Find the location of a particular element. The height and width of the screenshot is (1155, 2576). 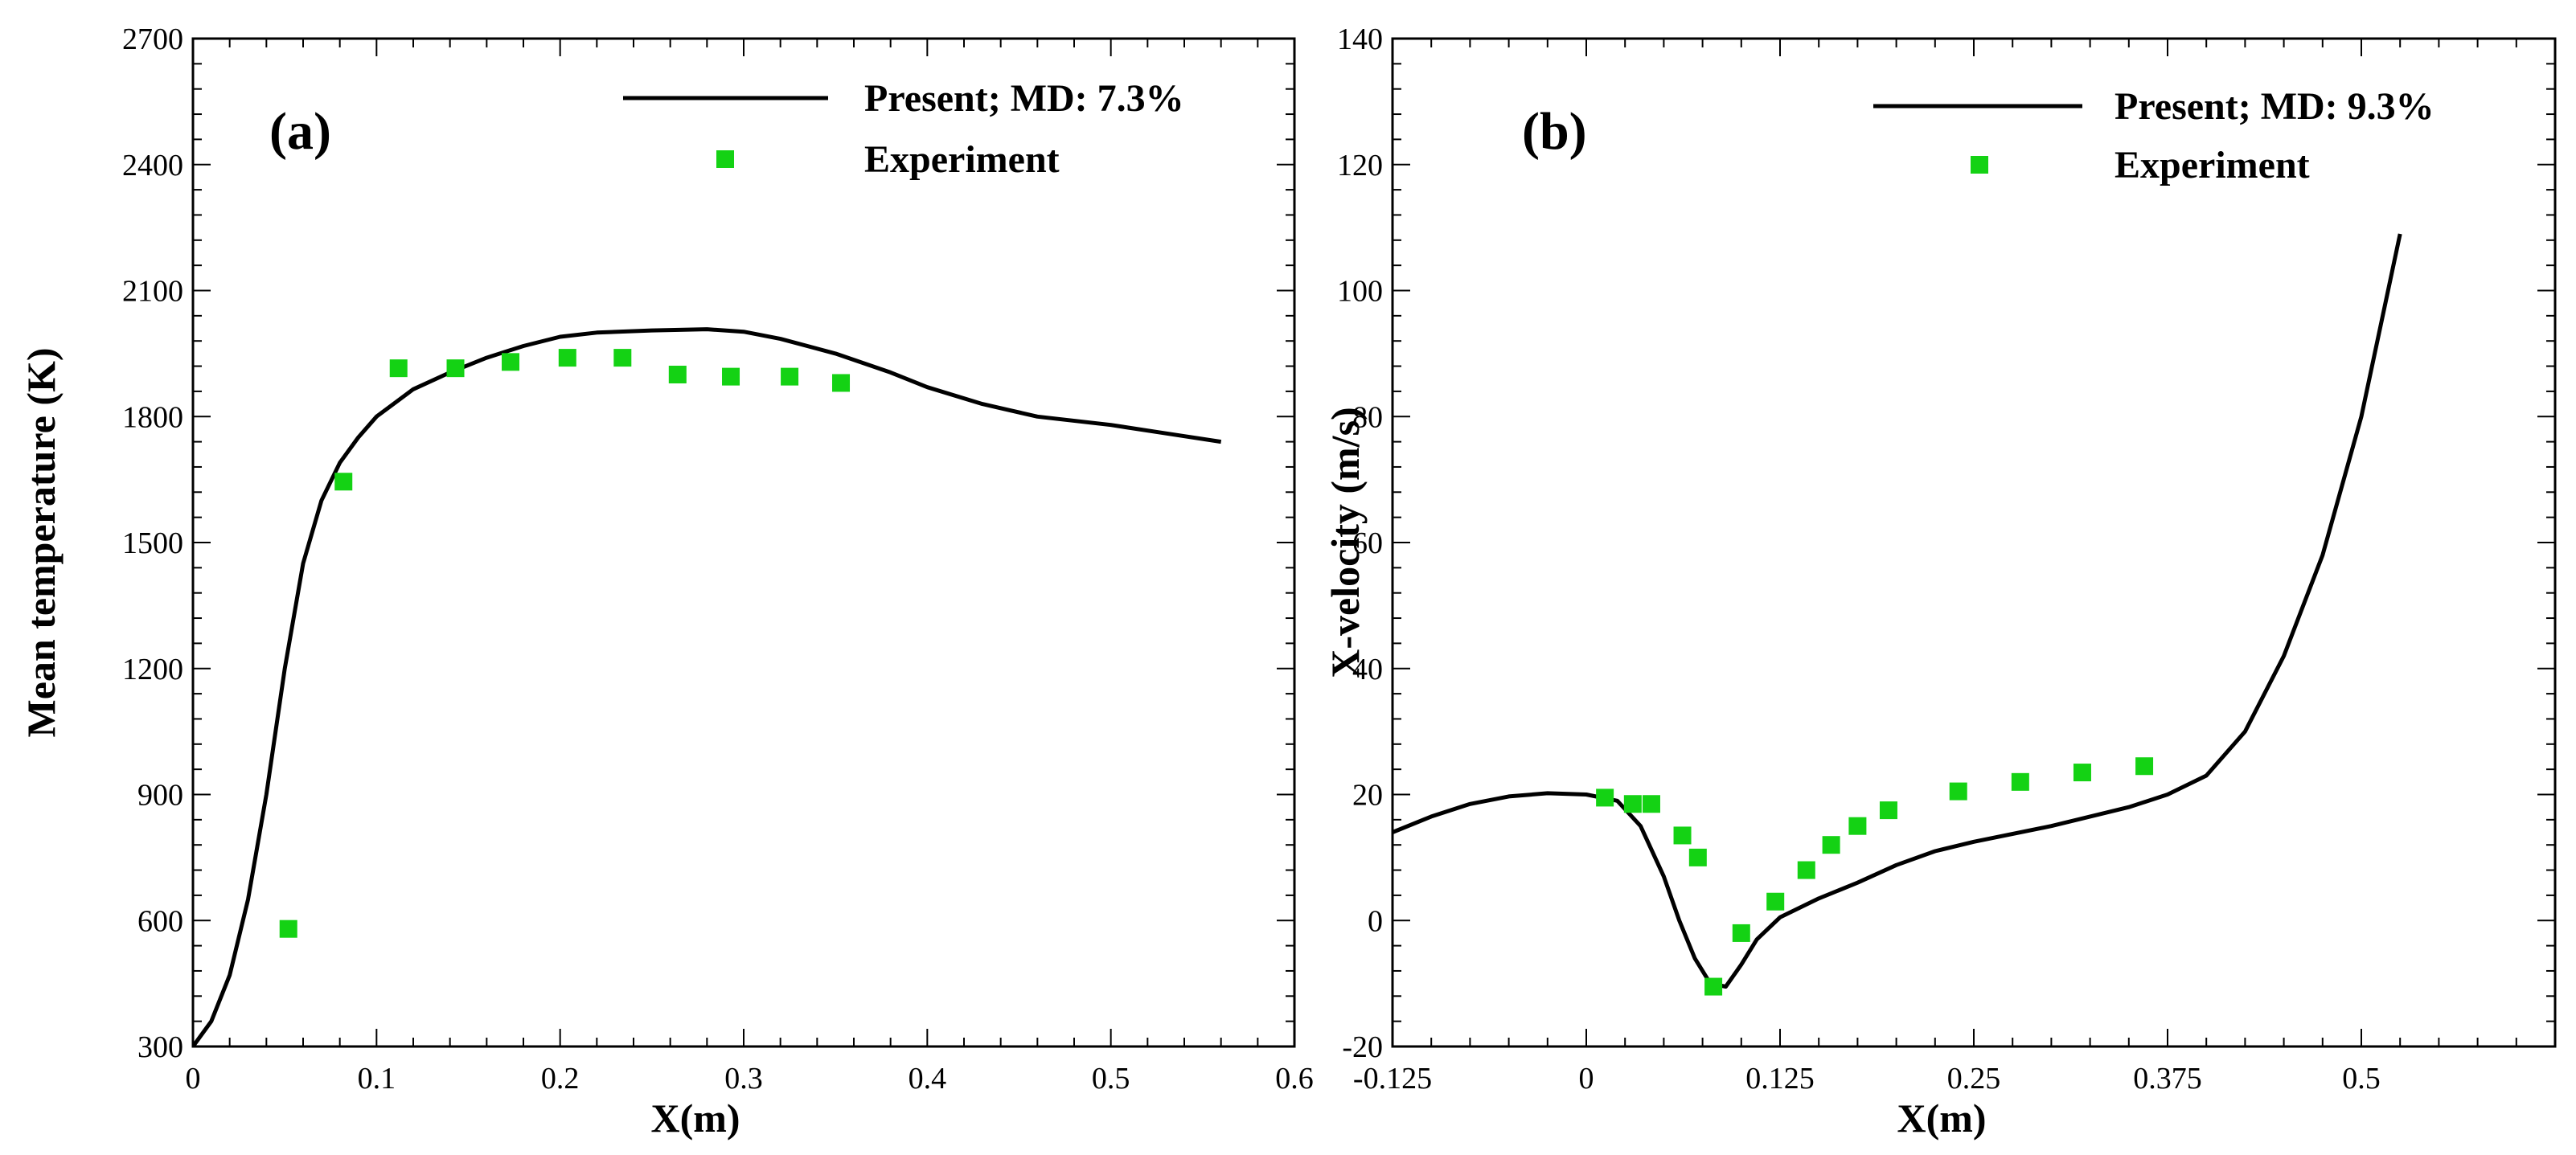

legend: Present; MD: 9.3% Experiment is located at coordinates (2153, 136).